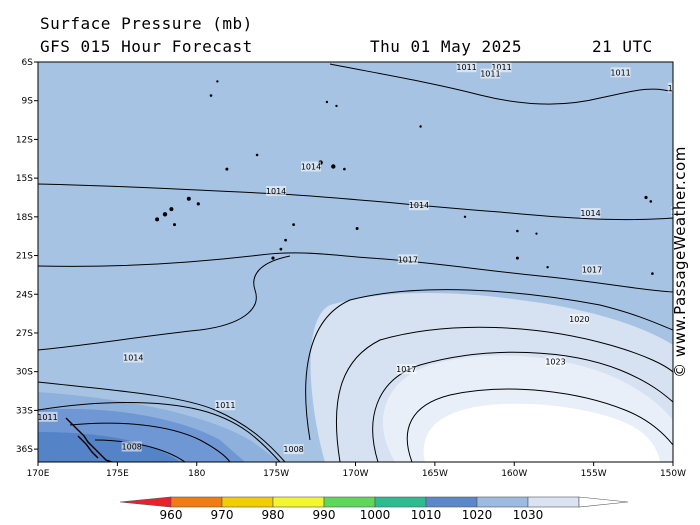 The width and height of the screenshot is (700, 525). I want to click on isobar-label: 1023, so click(555, 361).